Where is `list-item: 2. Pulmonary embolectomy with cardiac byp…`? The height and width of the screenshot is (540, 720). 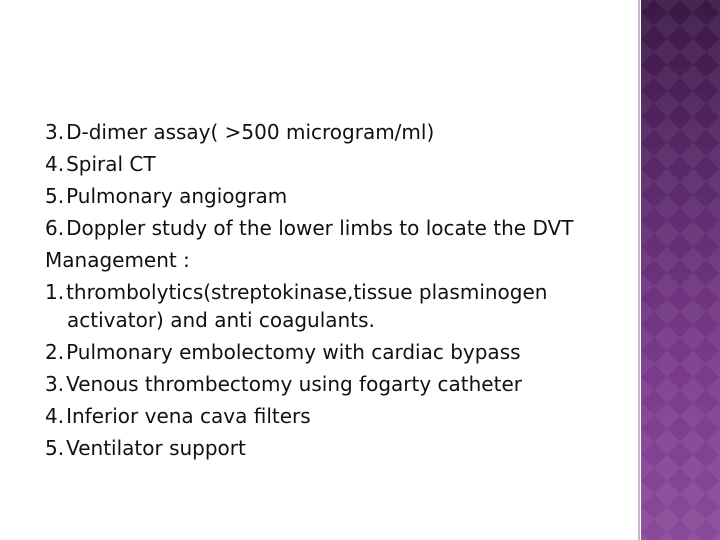
list-item: 2. Pulmonary embolectomy with cardiac byp… is located at coordinates (325, 352).